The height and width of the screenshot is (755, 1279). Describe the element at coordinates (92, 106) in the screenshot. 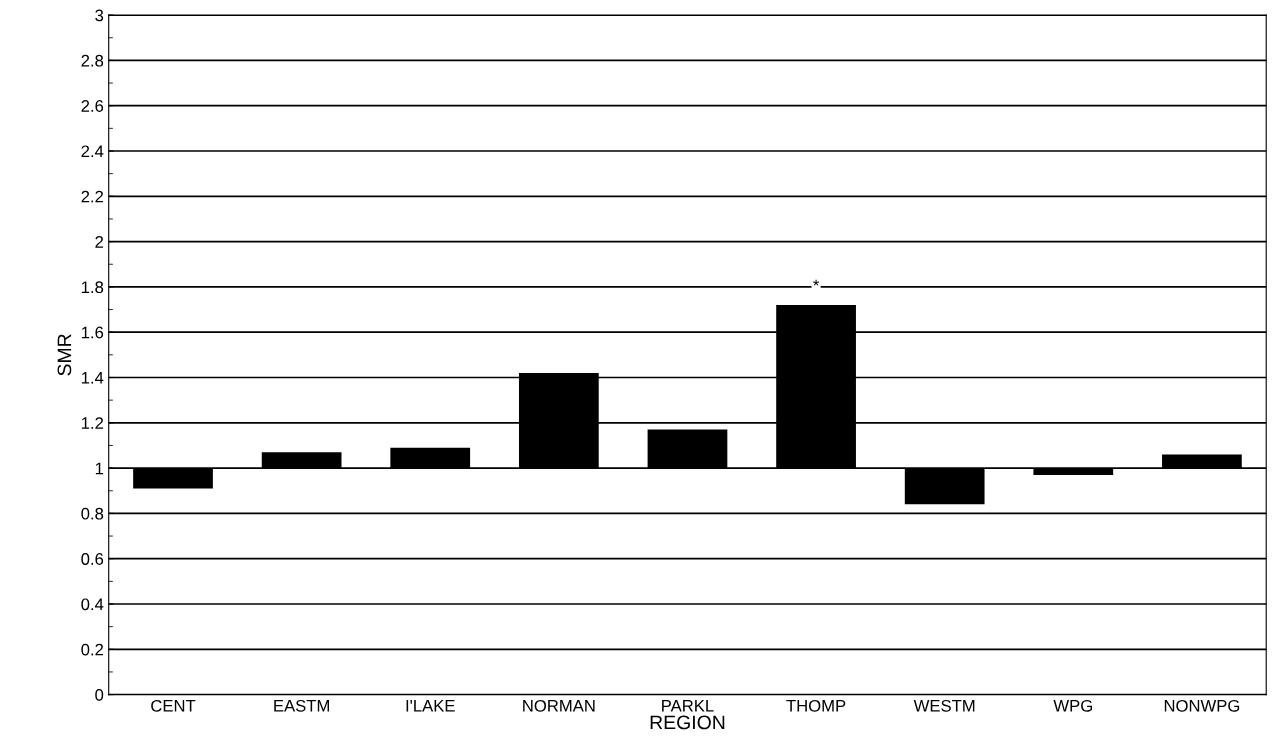

I see `y-tick-label: 2.6` at that location.